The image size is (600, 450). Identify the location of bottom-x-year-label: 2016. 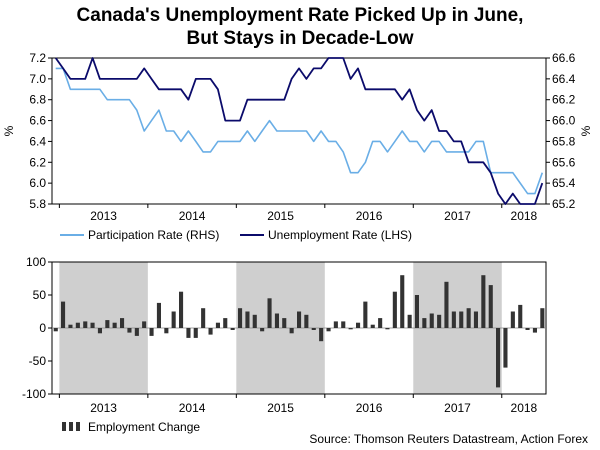
(369, 408).